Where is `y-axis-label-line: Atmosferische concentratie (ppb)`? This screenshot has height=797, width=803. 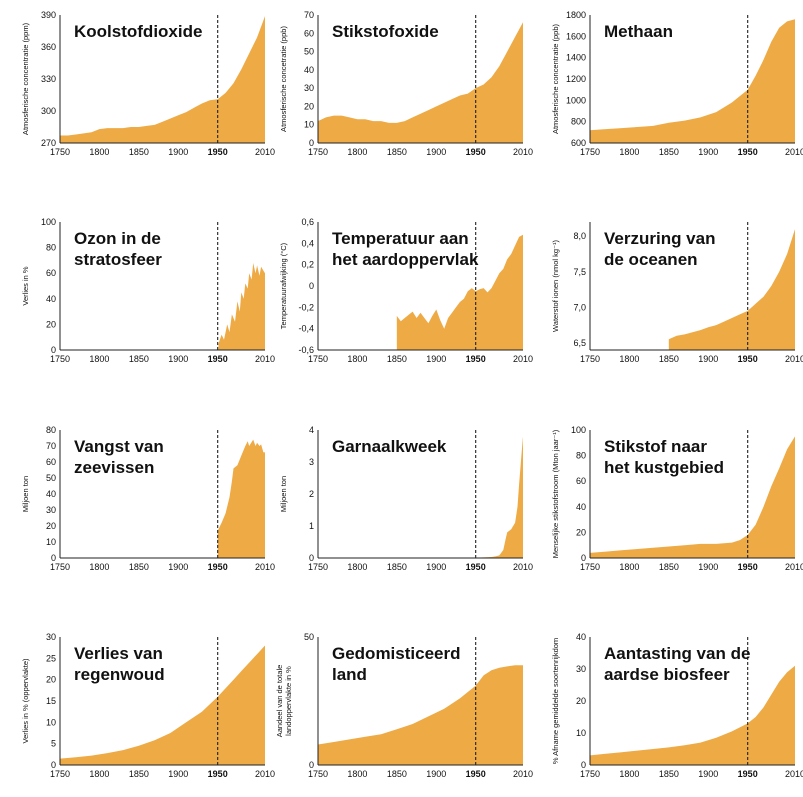 y-axis-label-line: Atmosferische concentratie (ppb) is located at coordinates (555, 78).